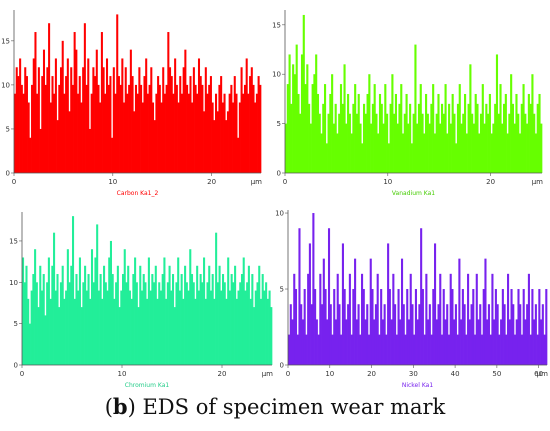  I want to click on x-unit-label: μm, so click(542, 374).